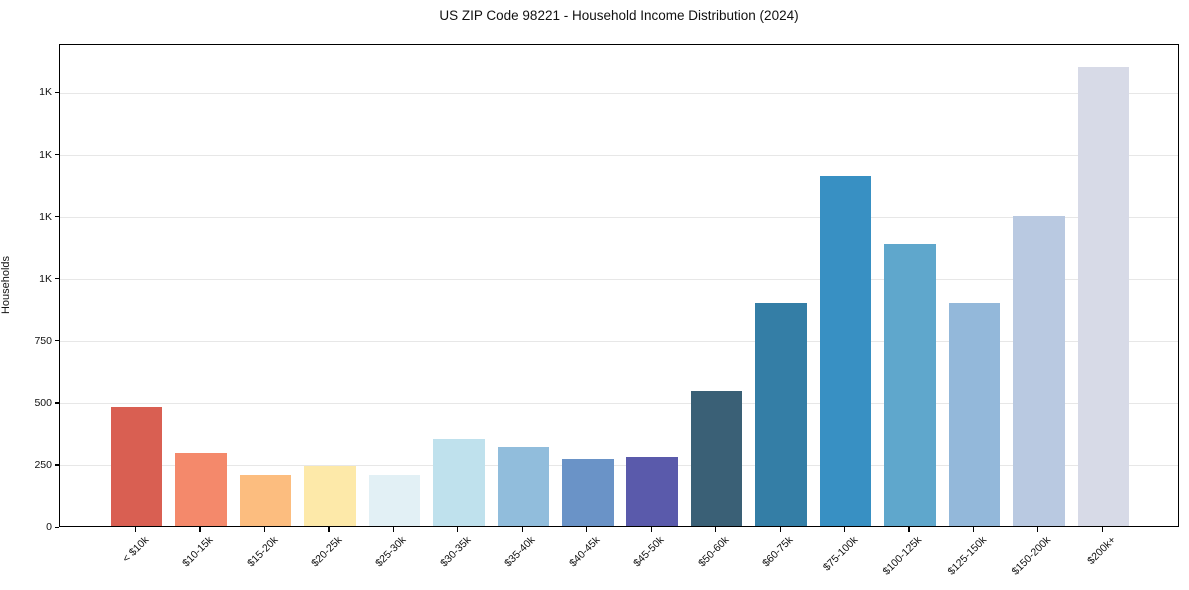  What do you see at coordinates (778, 552) in the screenshot?
I see `x-tick-label: $60-75k` at bounding box center [778, 552].